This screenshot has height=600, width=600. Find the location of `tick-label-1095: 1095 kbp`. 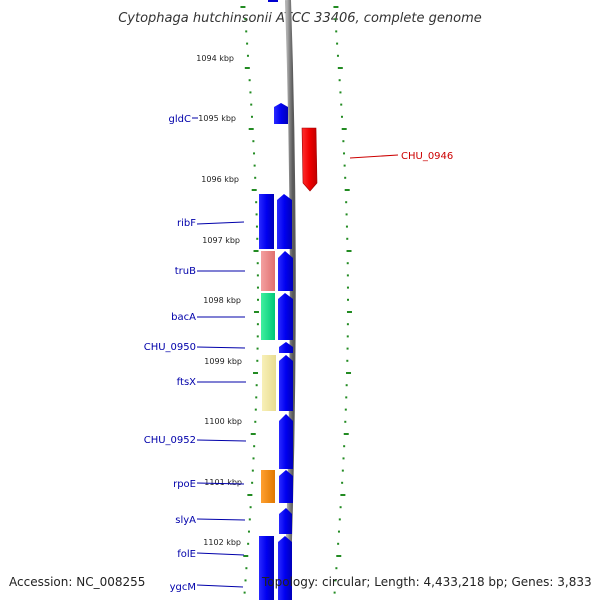

tick-label-1095: 1095 kbp is located at coordinates (217, 118).